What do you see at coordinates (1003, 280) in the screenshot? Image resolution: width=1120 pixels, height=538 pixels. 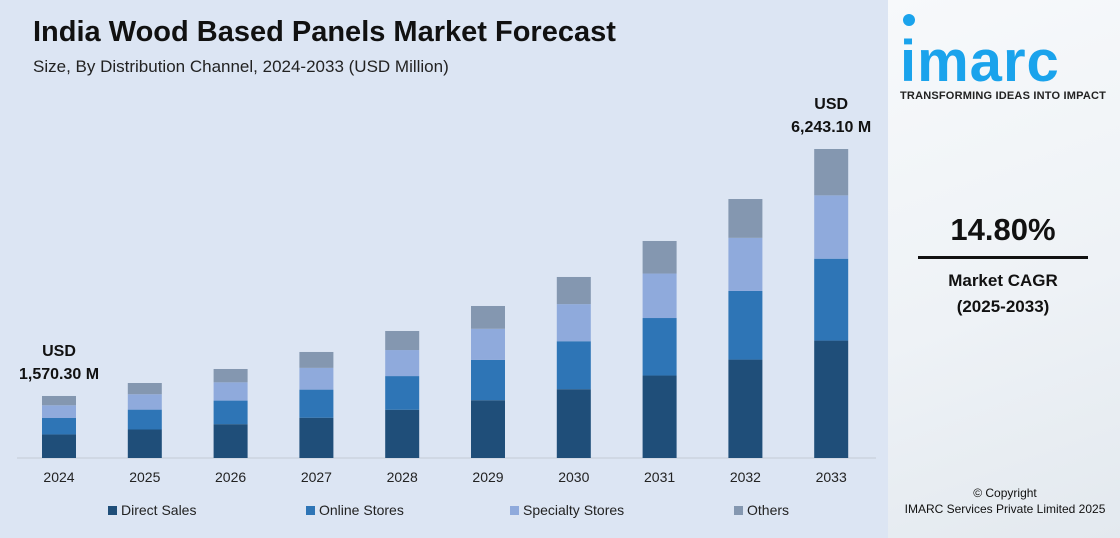 I see `cagr-label: Market CAGR` at bounding box center [1003, 280].